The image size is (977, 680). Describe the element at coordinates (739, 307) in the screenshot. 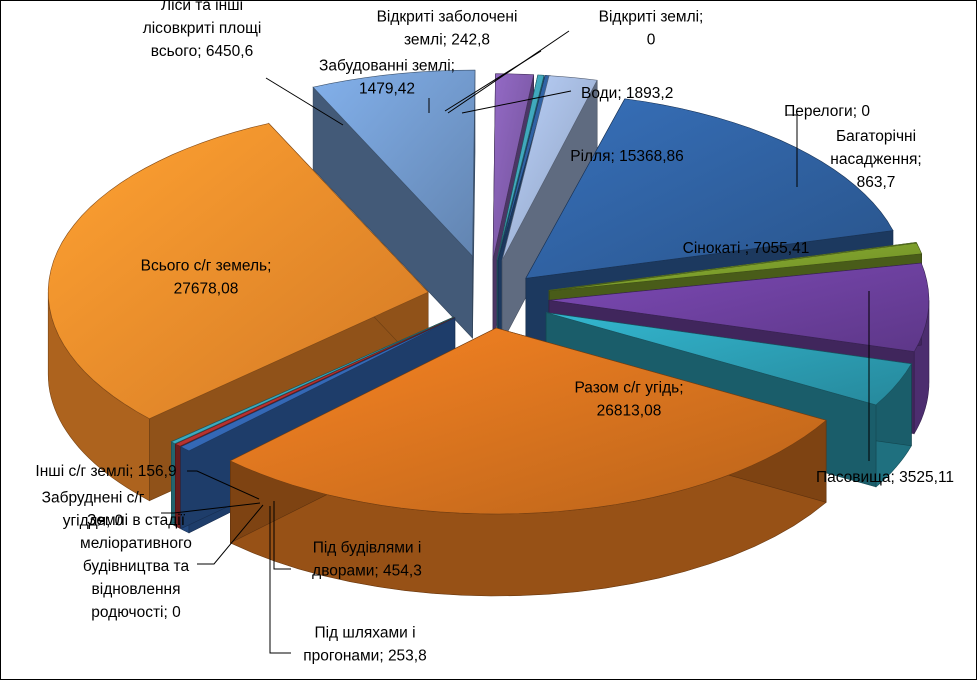

I see `slice-3-top` at that location.